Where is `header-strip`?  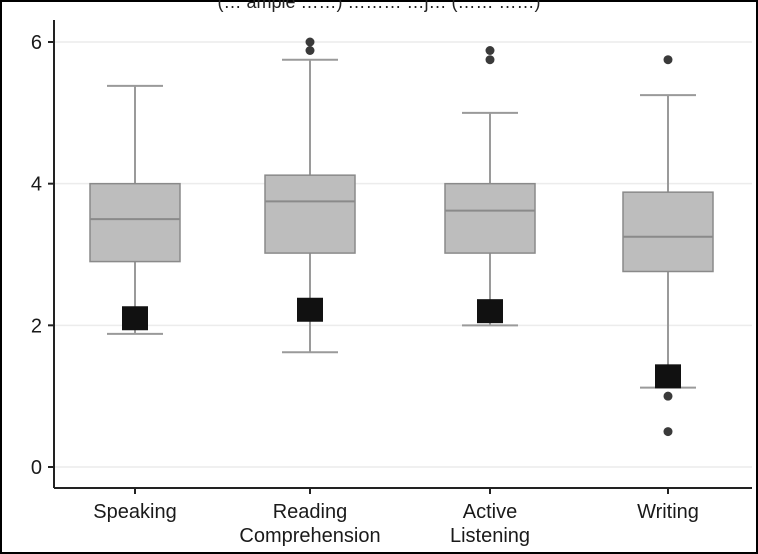 header-strip is located at coordinates (379, 8).